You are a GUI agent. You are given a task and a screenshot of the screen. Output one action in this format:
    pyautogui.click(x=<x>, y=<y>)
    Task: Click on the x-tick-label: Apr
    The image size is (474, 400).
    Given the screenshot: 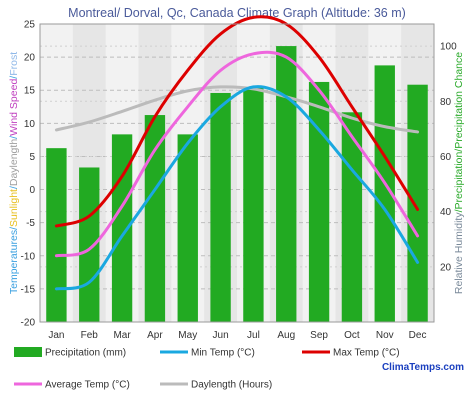 What is the action you would take?
    pyautogui.click(x=155, y=335)
    